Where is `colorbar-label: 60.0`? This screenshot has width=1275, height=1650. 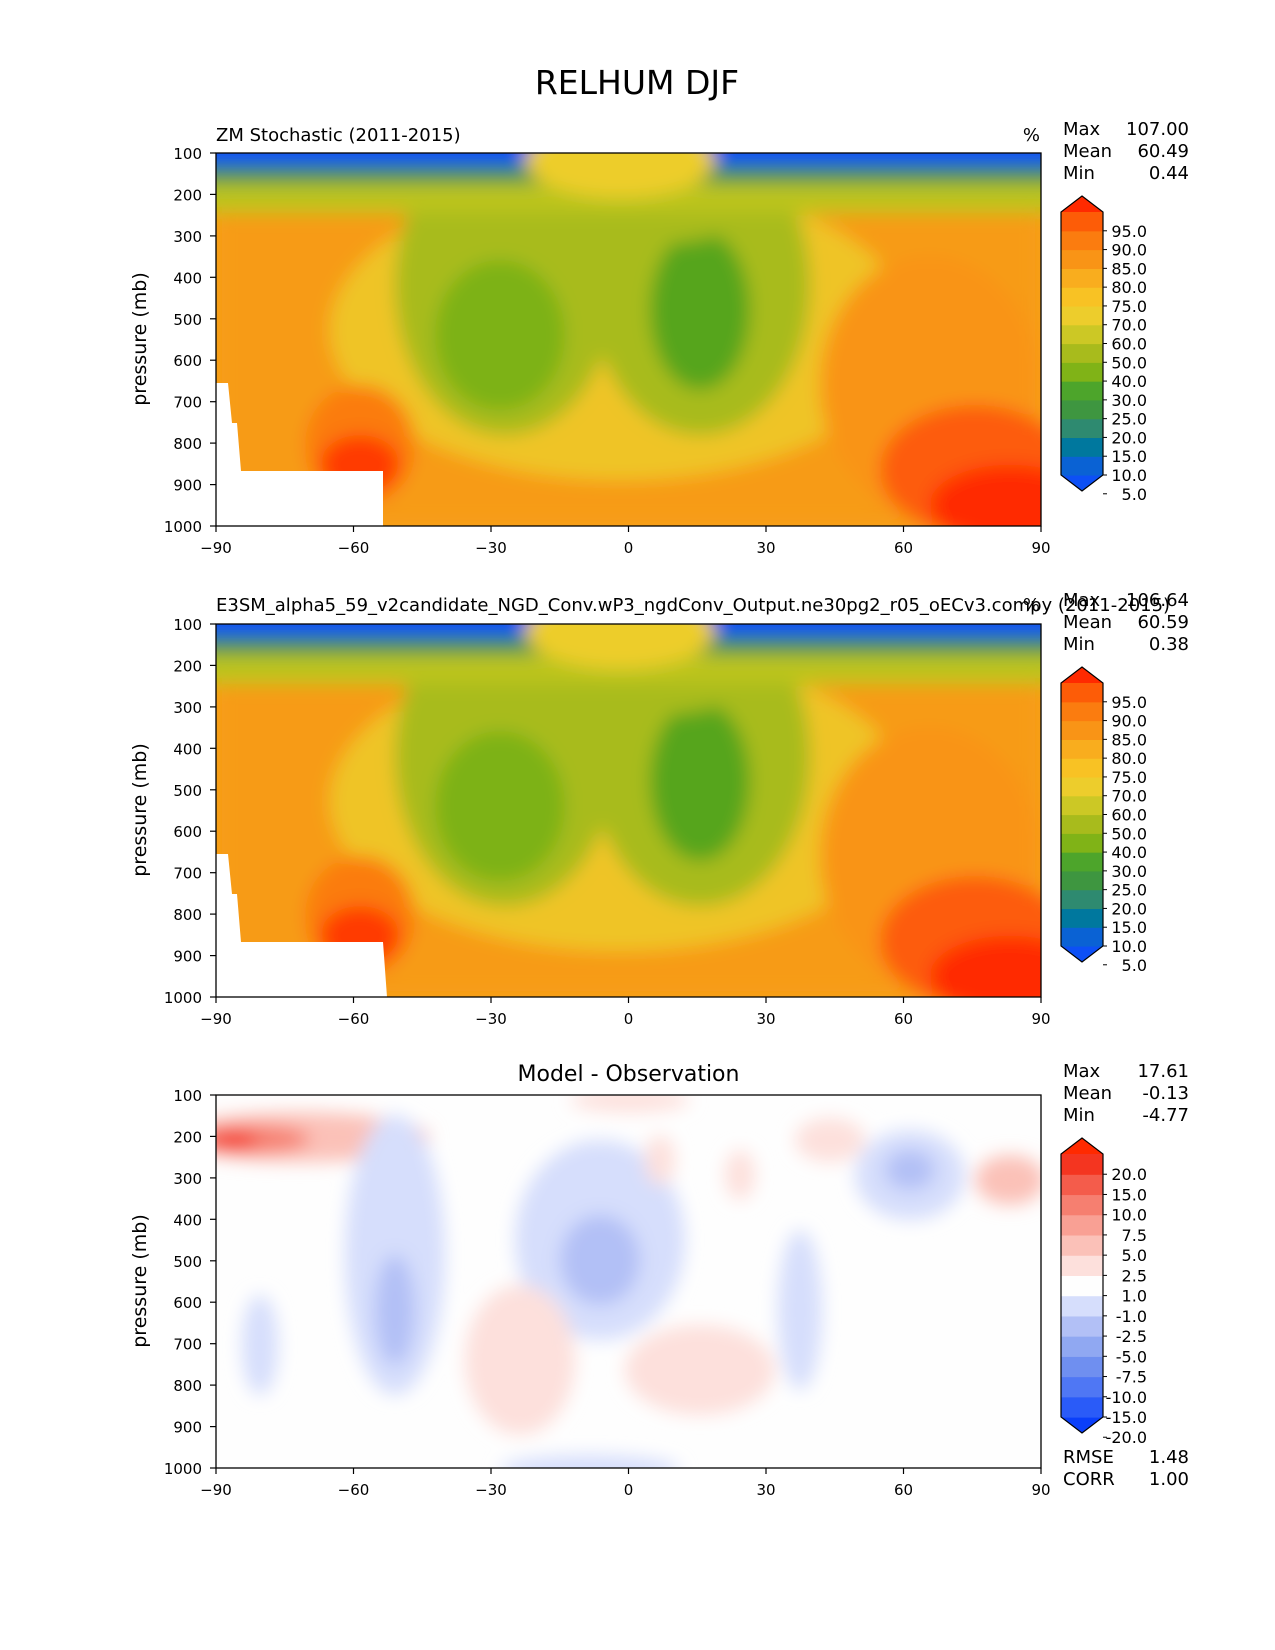 colorbar-label: 60.0 is located at coordinates (1129, 815).